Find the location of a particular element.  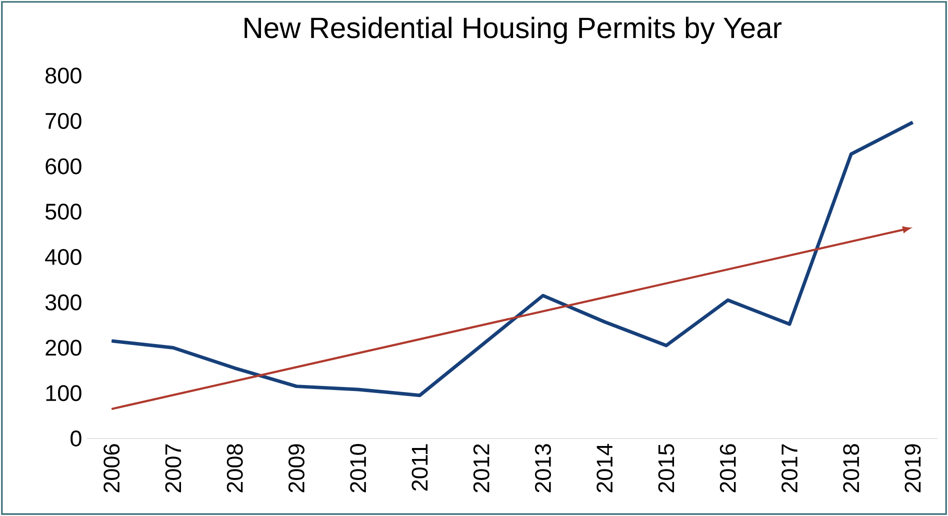

y-tick-label: 800 is located at coordinates (64, 76).